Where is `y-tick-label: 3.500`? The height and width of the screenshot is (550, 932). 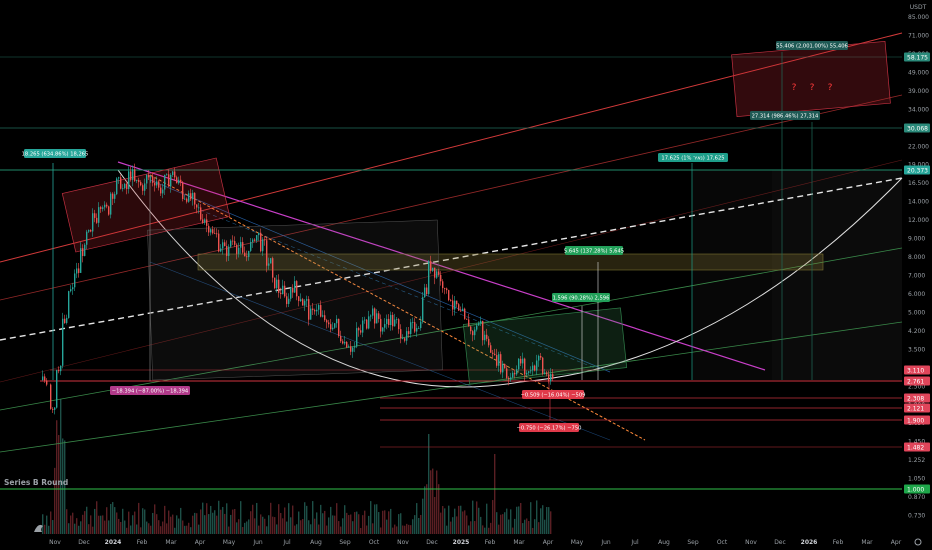 y-tick-label: 3.500 is located at coordinates (916, 349).